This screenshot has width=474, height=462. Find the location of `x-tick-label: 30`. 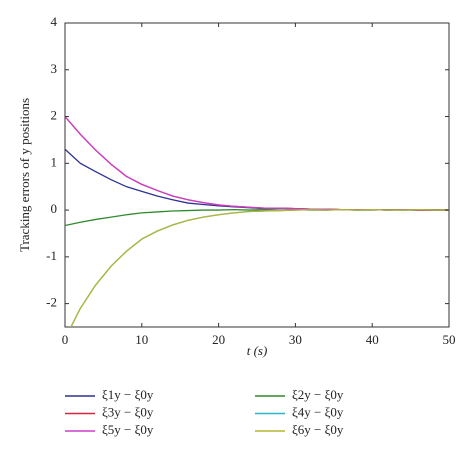

x-tick-label: 30 is located at coordinates (295, 339).